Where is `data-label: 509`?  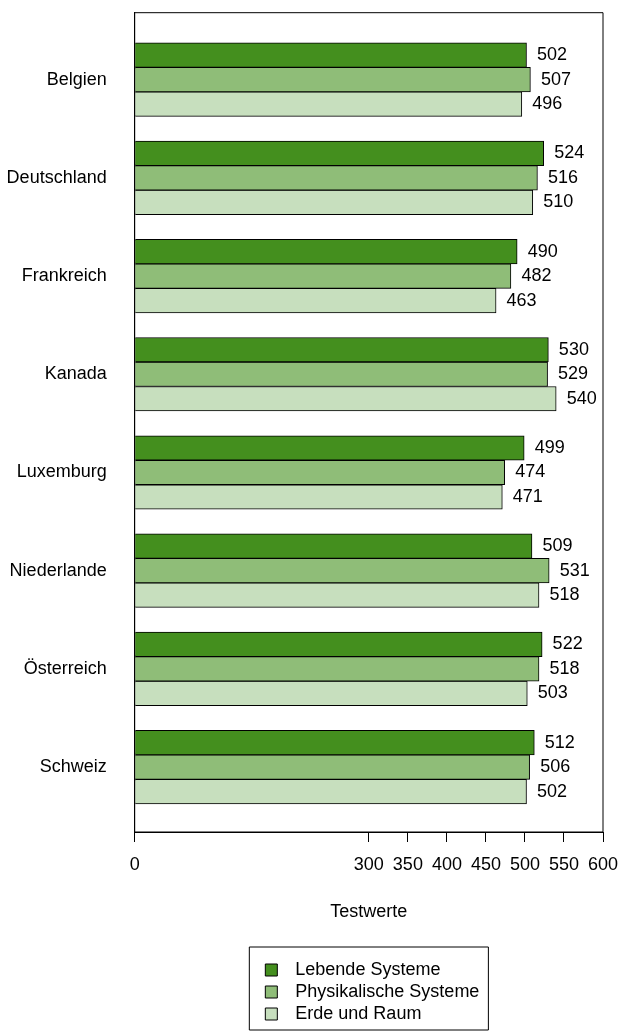
data-label: 509 is located at coordinates (557, 545).